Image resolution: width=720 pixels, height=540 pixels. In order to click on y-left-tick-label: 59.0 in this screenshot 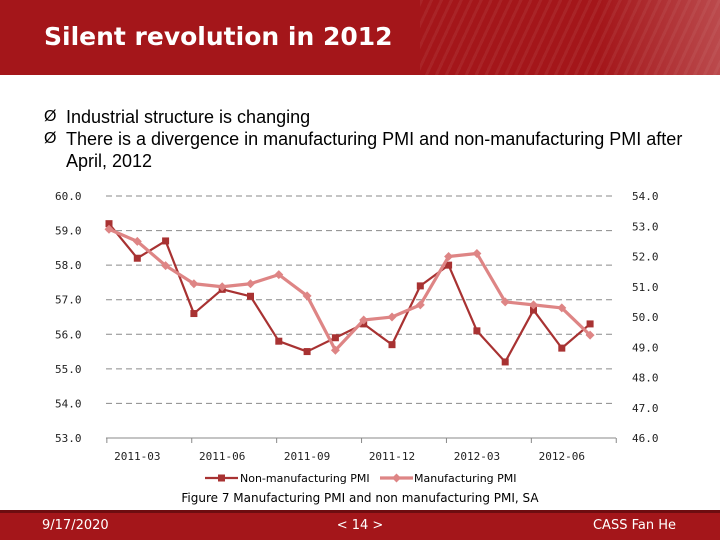, I will do `click(68, 231)`.